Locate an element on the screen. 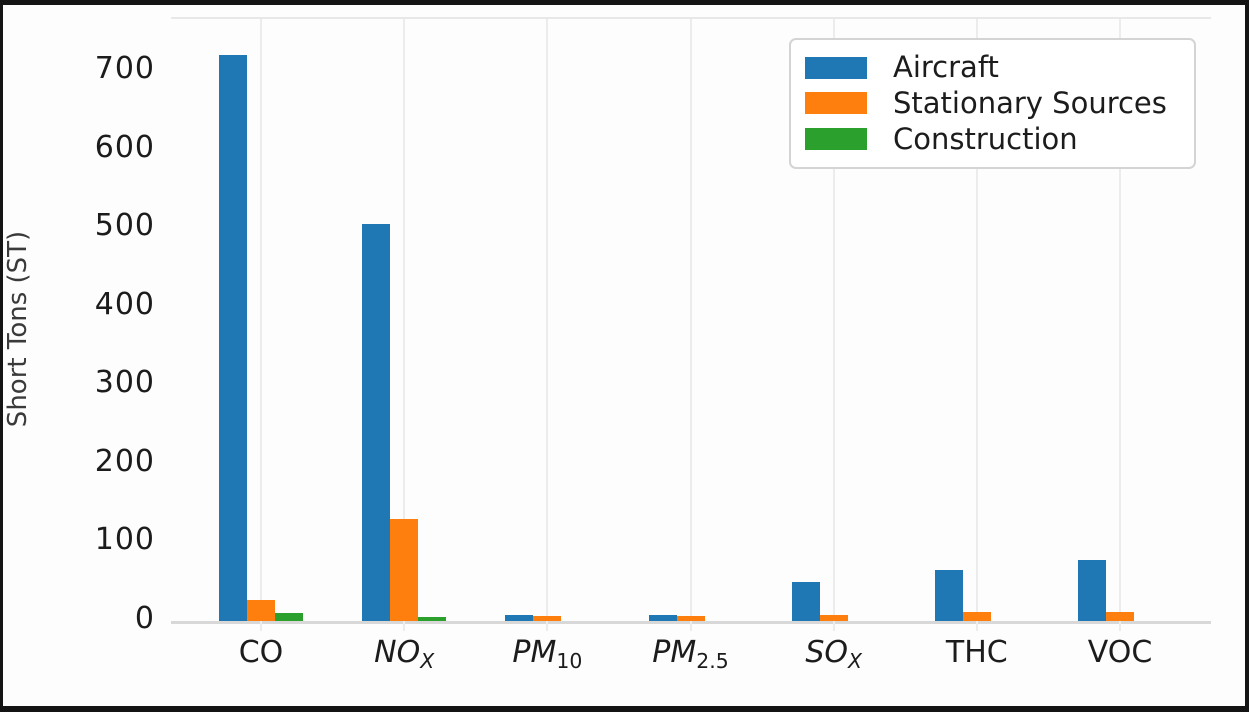 This screenshot has width=1249, height=712. x-axis-tick-labels: CO NOX PM10 PM2.5 SOX THC VOC is located at coordinates (691, 661).